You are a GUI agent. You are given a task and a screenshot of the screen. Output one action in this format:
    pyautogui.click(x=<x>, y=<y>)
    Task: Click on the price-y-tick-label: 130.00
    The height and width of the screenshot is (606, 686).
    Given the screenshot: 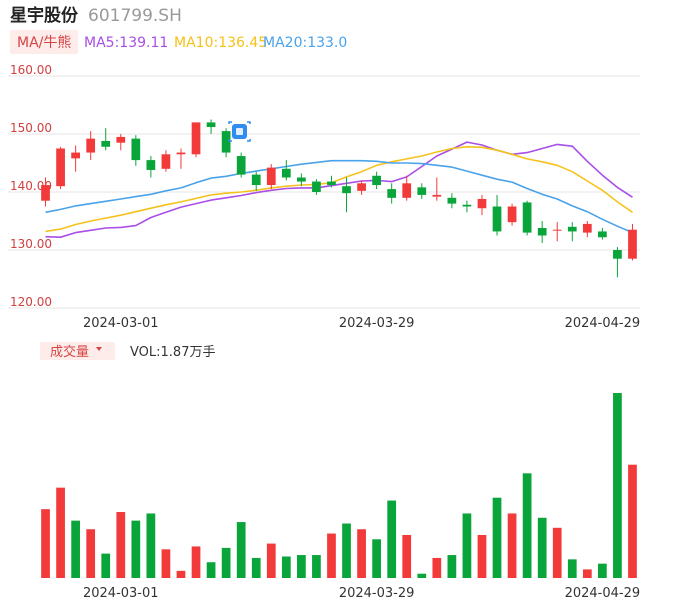 What is the action you would take?
    pyautogui.click(x=31, y=244)
    